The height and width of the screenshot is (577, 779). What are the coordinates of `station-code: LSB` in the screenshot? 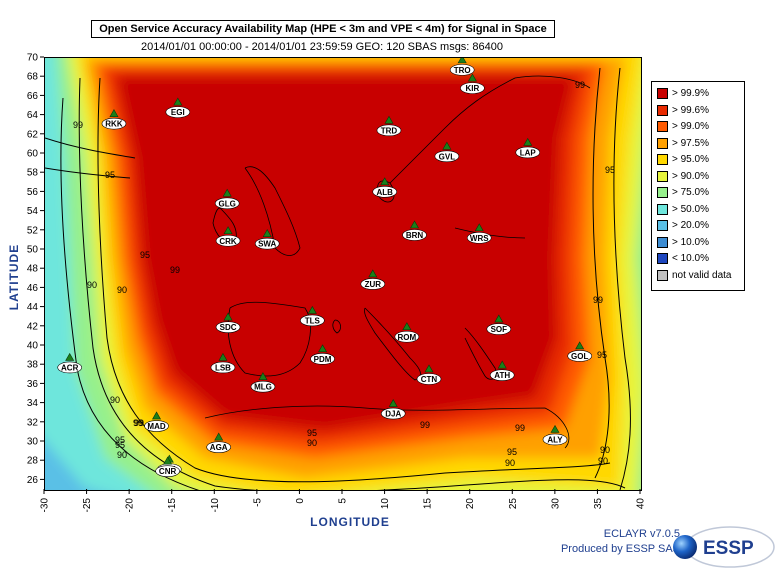 It's located at (223, 367).